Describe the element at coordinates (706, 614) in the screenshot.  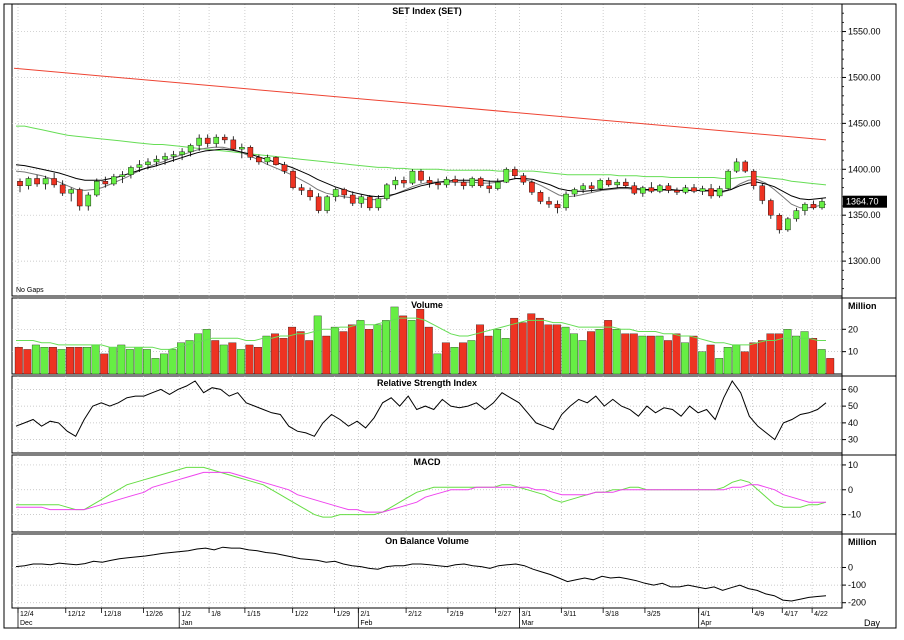
I see `x-date-label: 4/1` at that location.